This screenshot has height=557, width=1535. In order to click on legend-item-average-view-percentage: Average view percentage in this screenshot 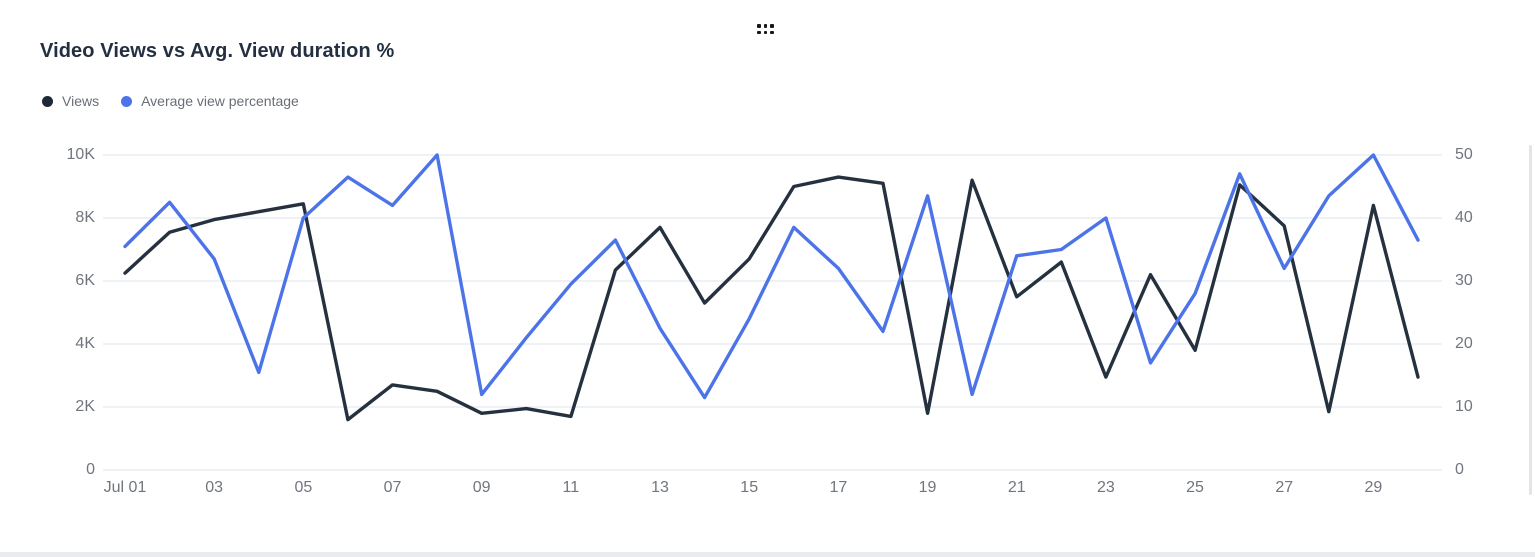, I will do `click(210, 101)`.